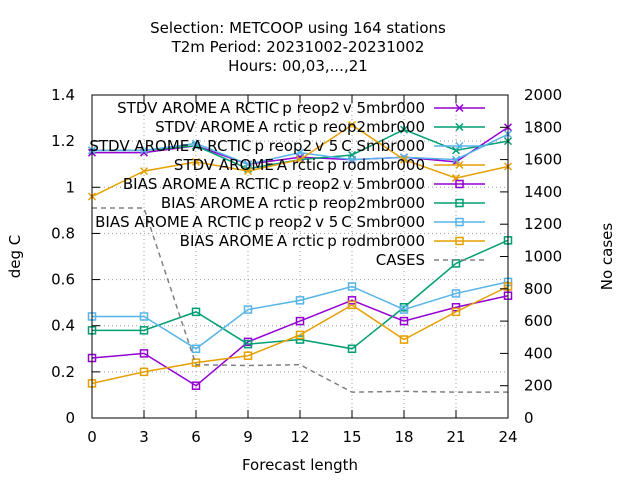 This screenshot has height=480, width=640. What do you see at coordinates (298, 66) in the screenshot?
I see `title-line: Hours: 00,03,...,21` at bounding box center [298, 66].